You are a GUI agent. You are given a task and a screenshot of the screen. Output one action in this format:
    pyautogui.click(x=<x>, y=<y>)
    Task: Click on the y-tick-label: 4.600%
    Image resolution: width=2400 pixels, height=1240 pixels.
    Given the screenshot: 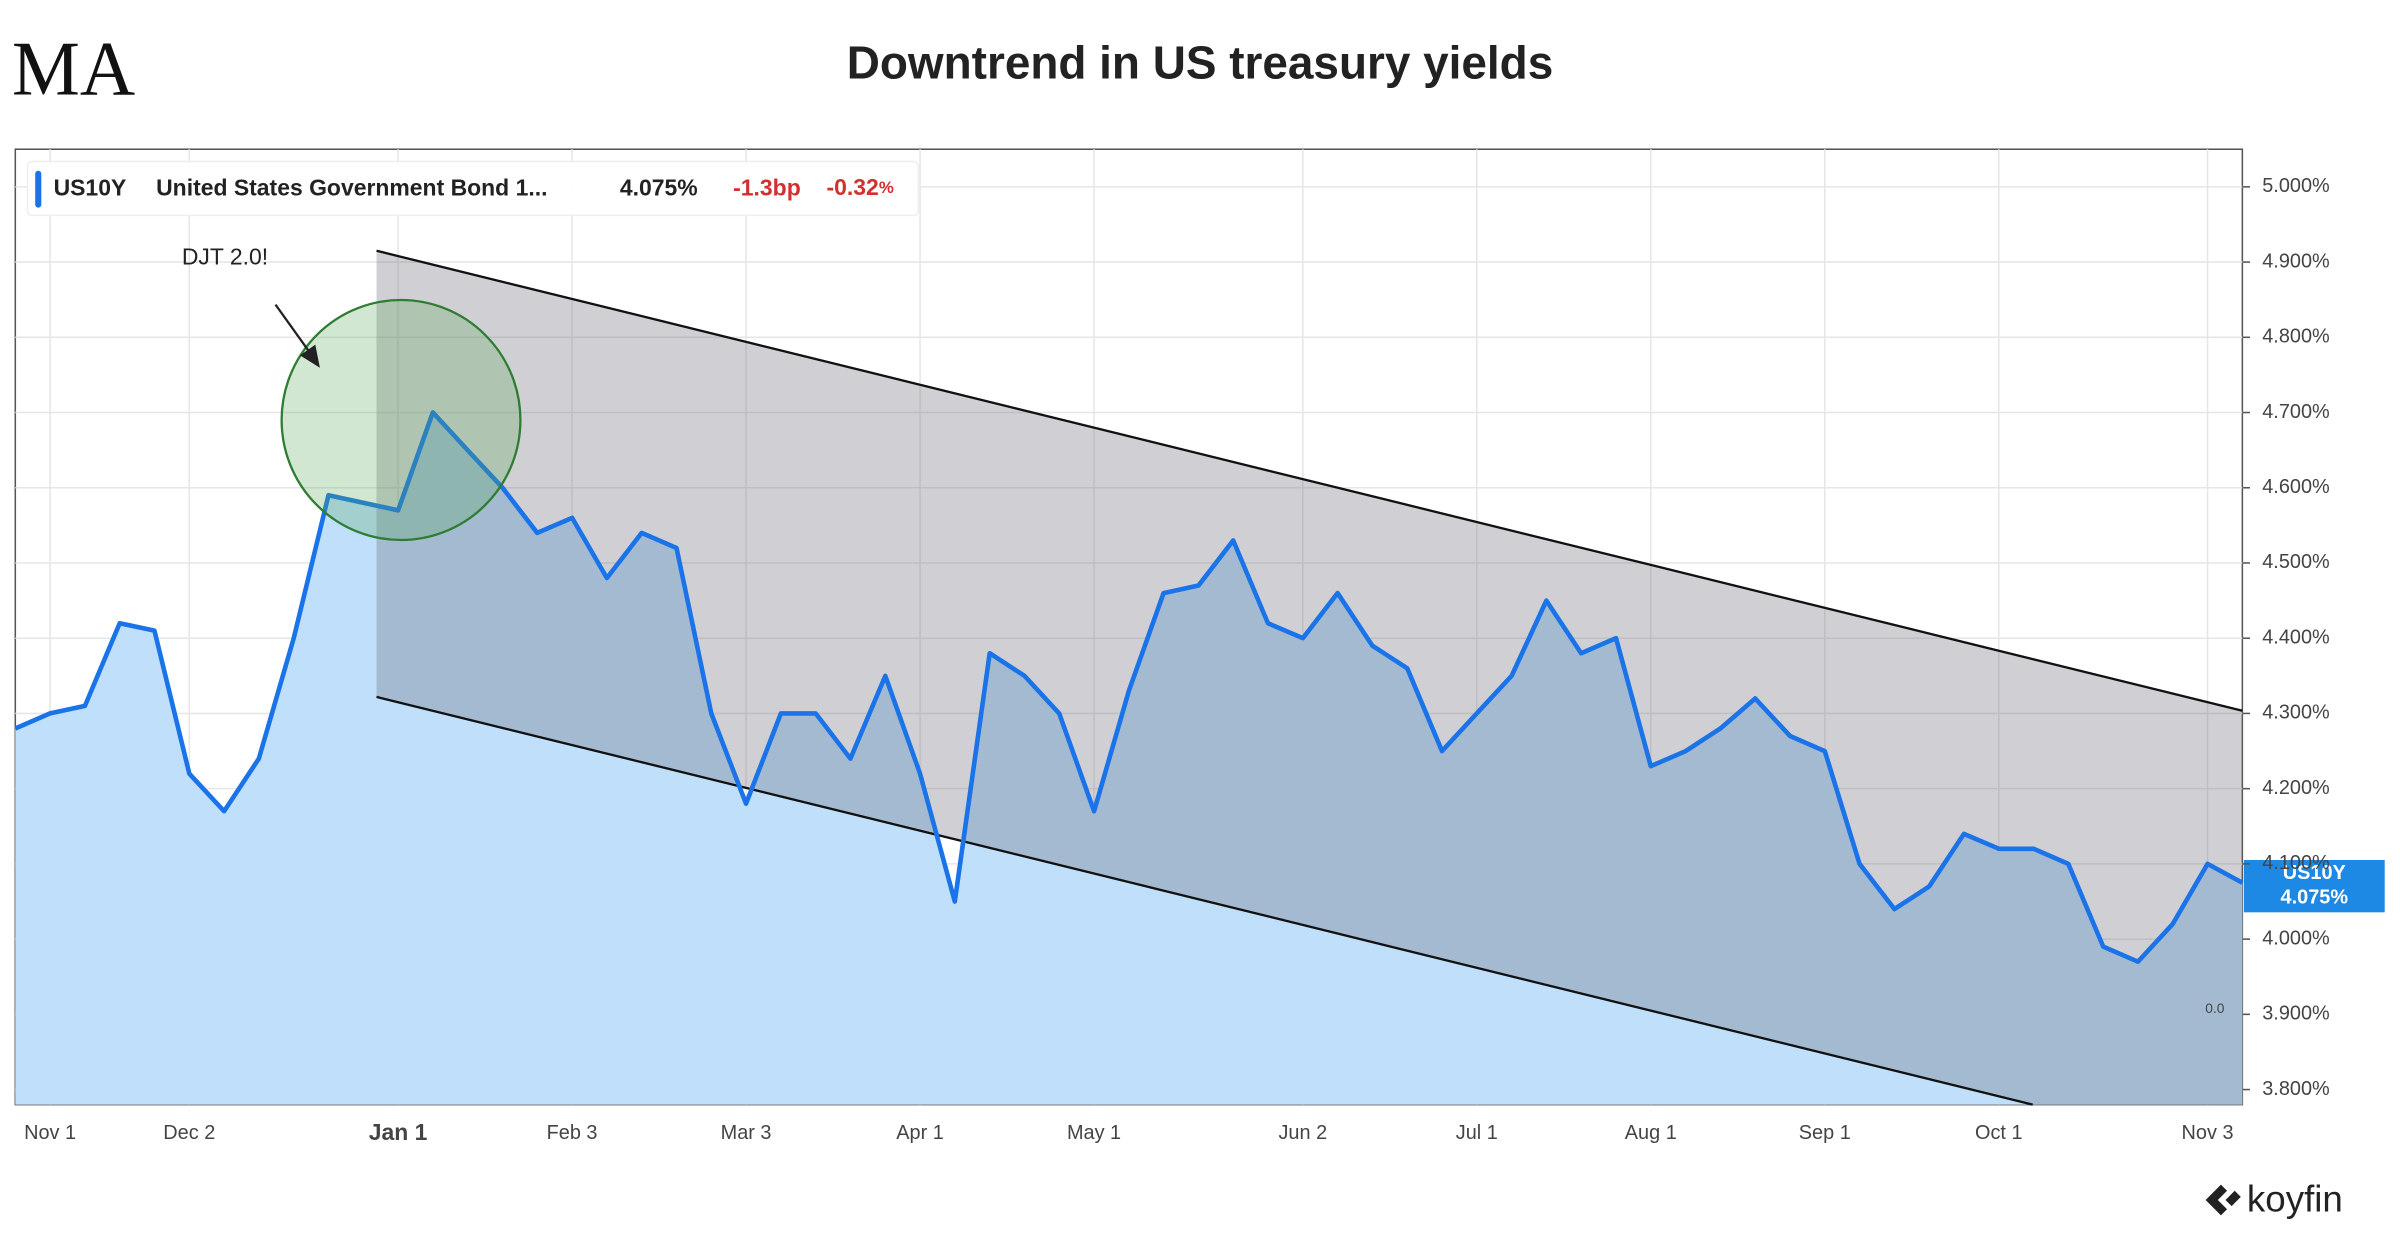 What is the action you would take?
    pyautogui.click(x=2296, y=487)
    